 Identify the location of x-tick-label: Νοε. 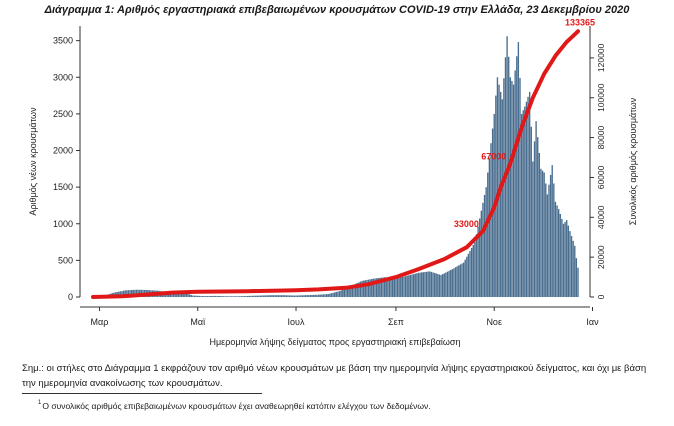
(494, 322).